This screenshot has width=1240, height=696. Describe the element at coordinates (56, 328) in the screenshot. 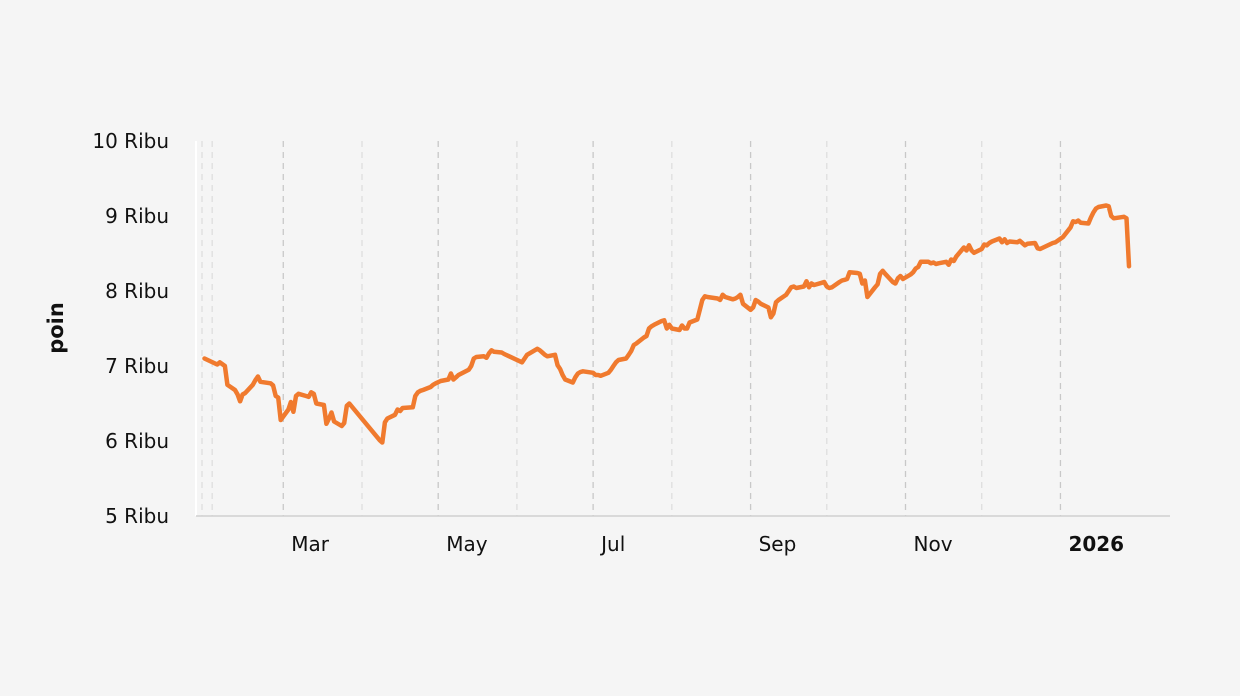

I see `y-axis-title: poin` at that location.